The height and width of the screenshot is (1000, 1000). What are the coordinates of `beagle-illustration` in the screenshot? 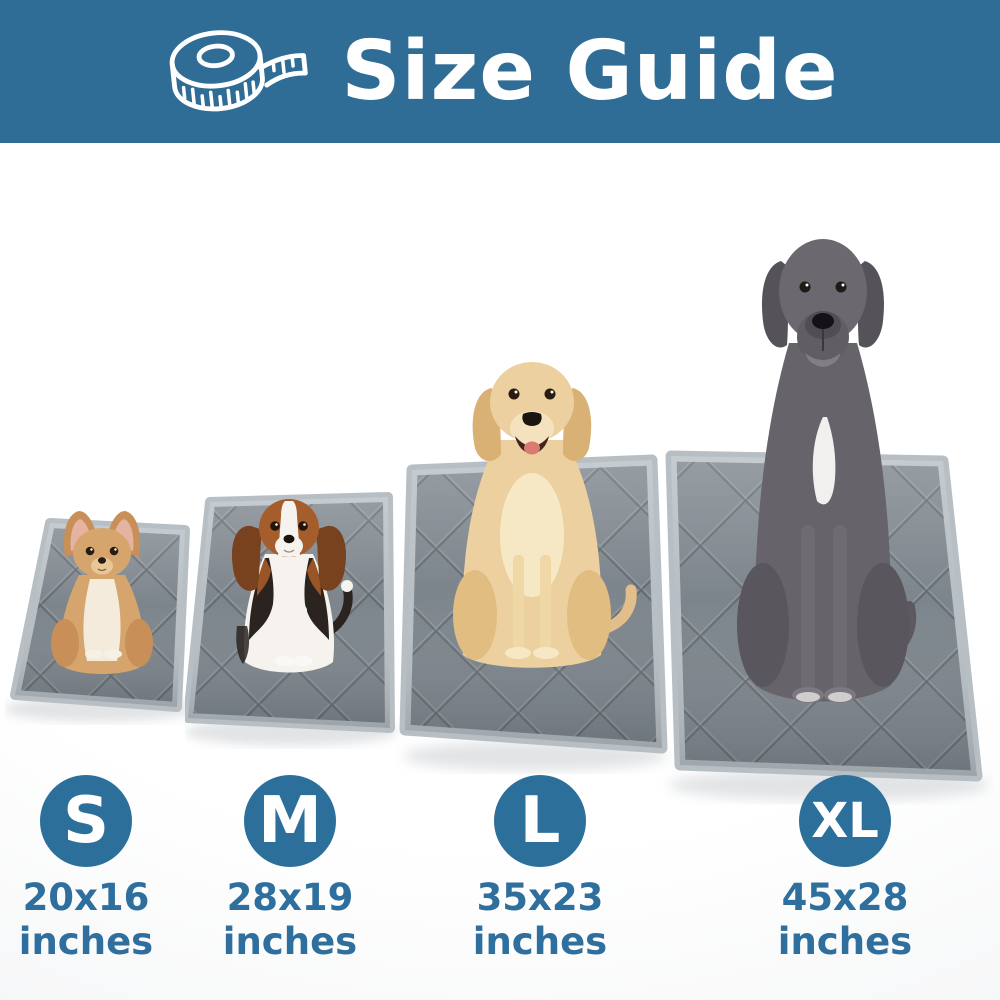 It's located at (292, 586).